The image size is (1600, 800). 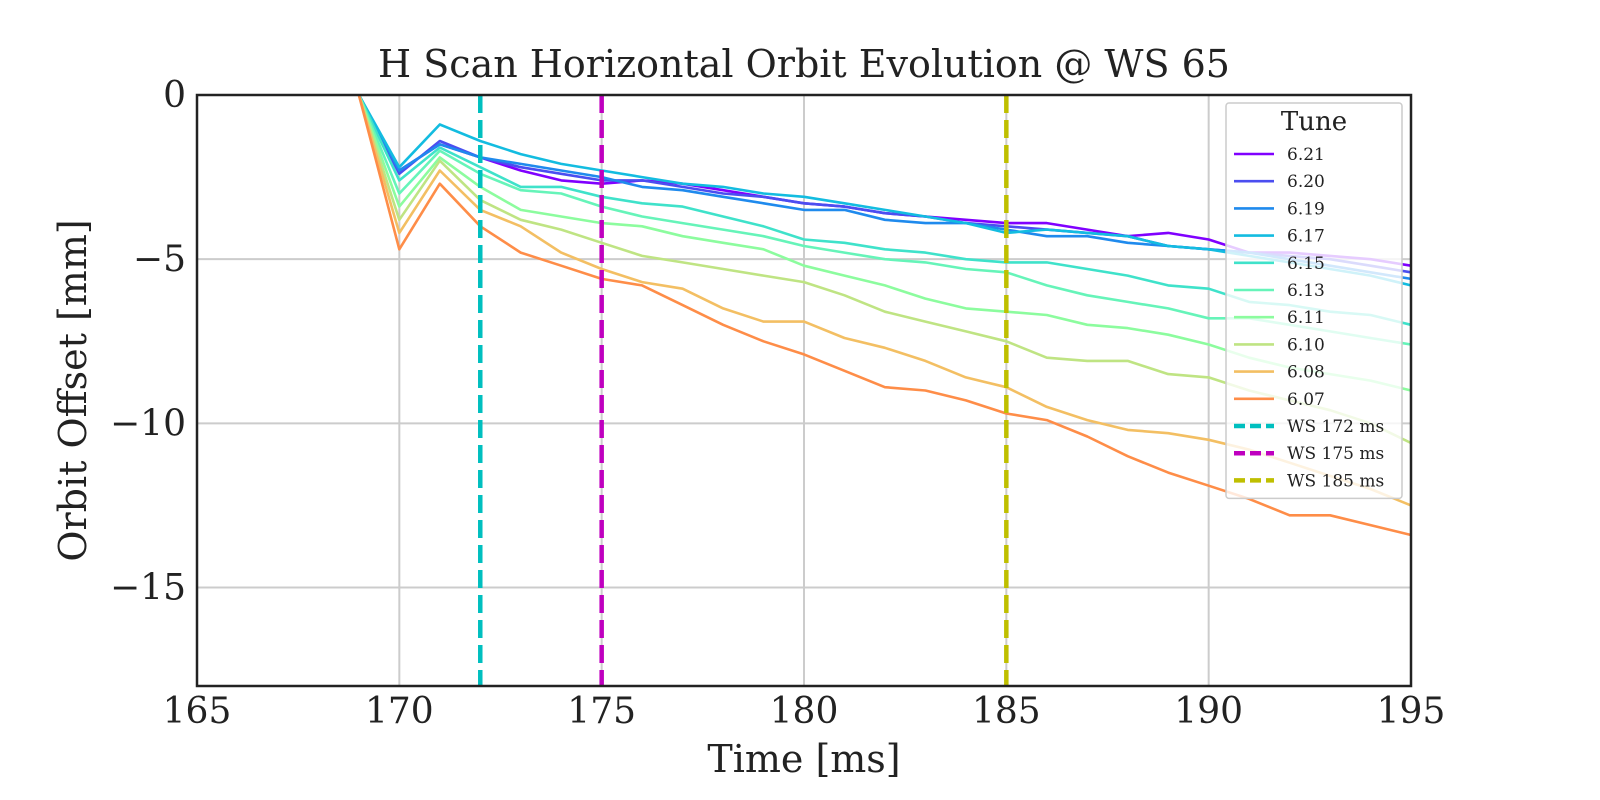 I want to click on legend-item: 6.15, so click(x=1279, y=264).